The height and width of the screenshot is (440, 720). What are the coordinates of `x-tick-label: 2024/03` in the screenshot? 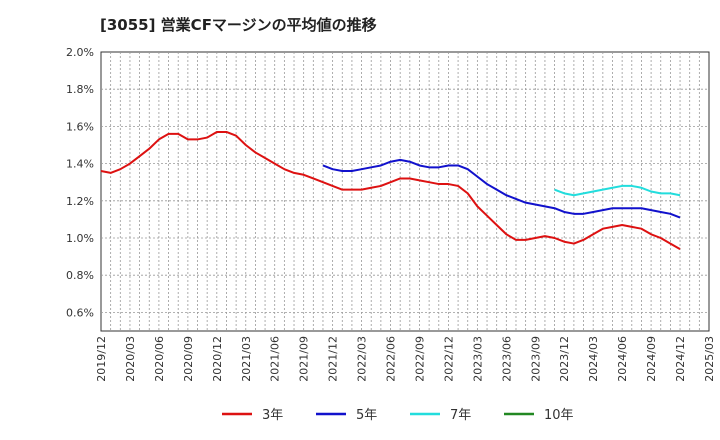 It's located at (593, 359).